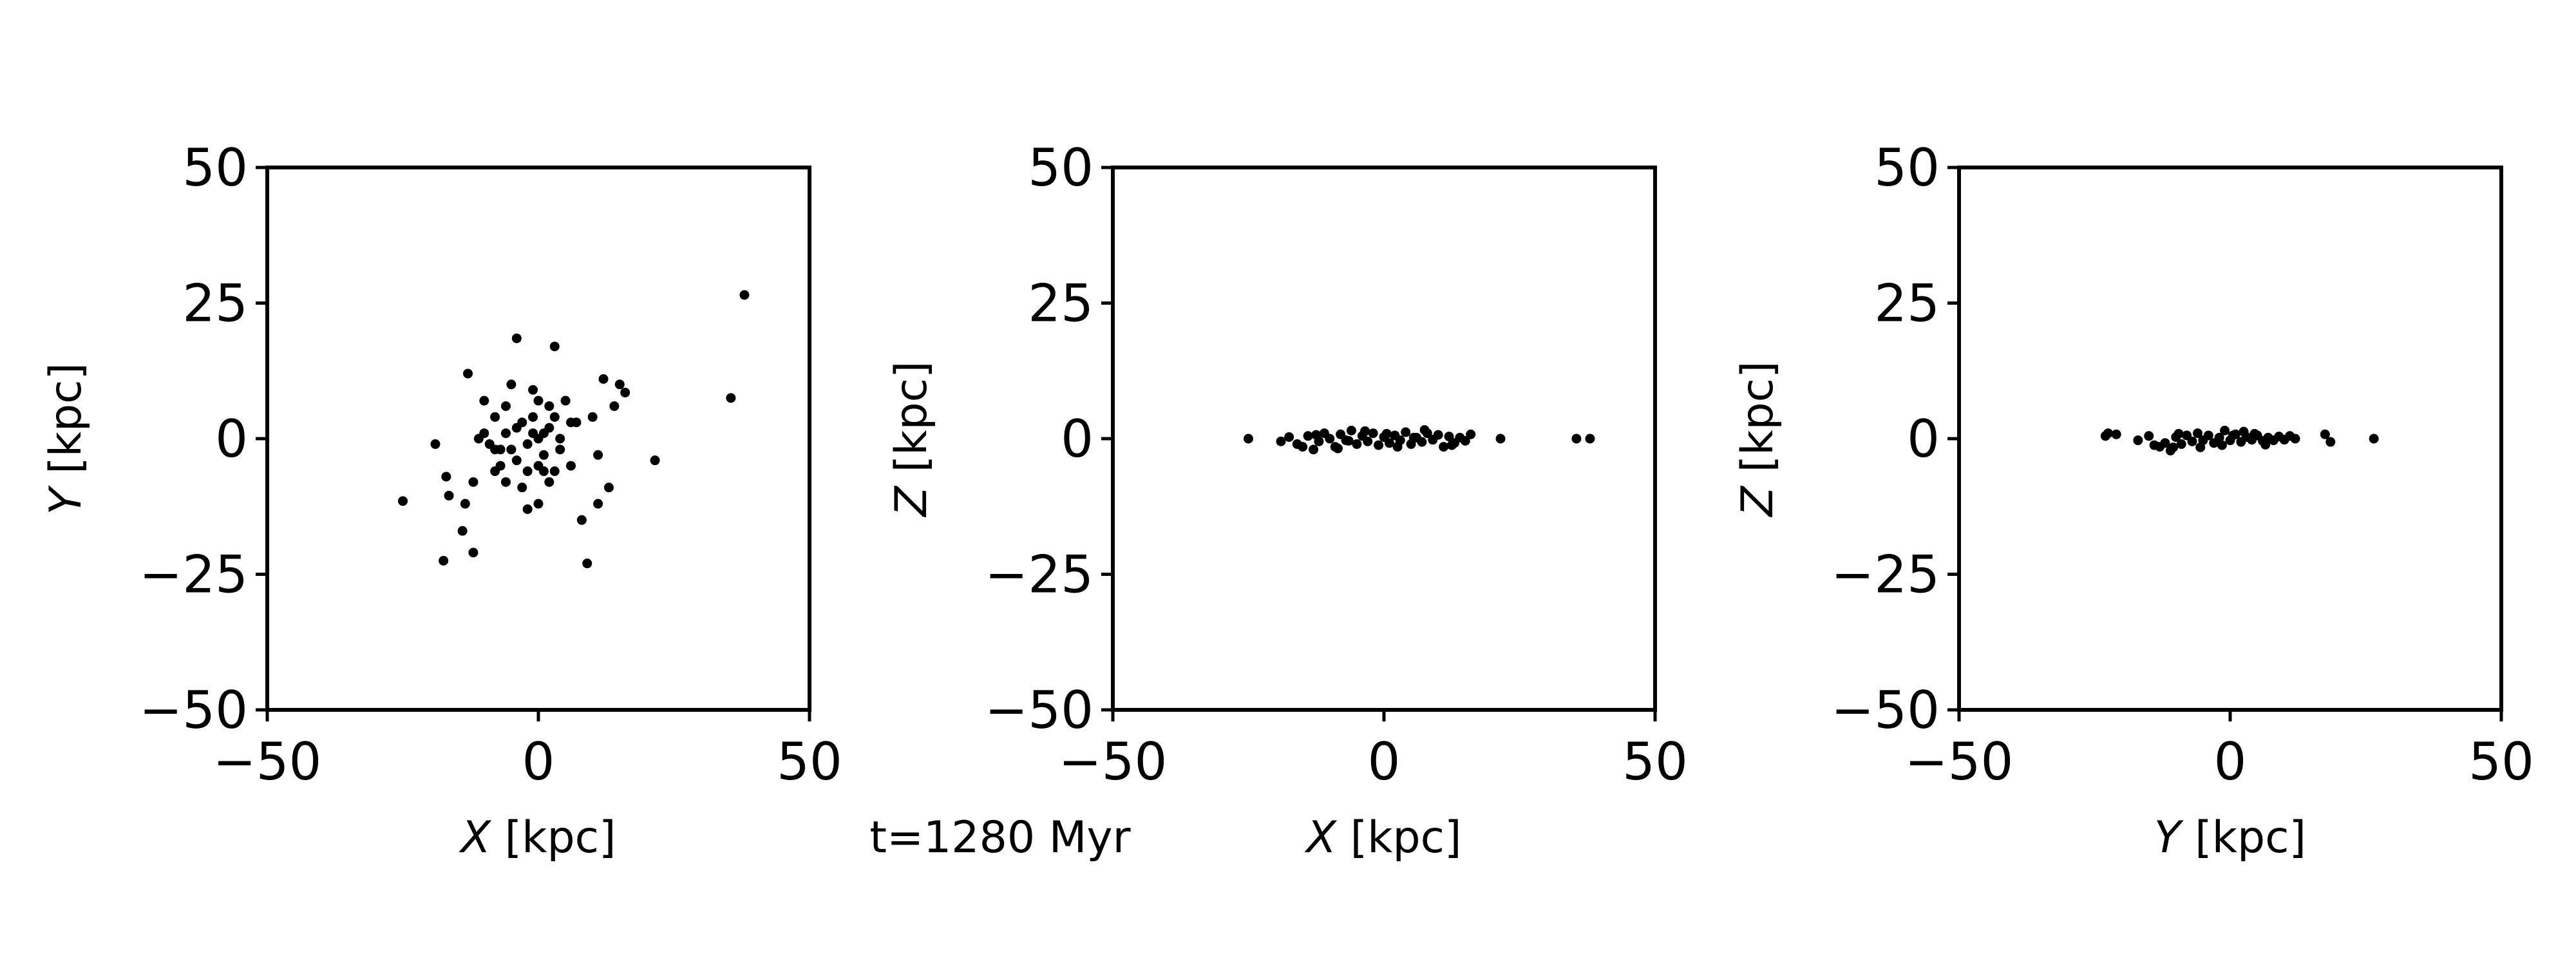 The image size is (2576, 954). Describe the element at coordinates (267, 762) in the screenshot. I see `x-tick-label: −50` at that location.